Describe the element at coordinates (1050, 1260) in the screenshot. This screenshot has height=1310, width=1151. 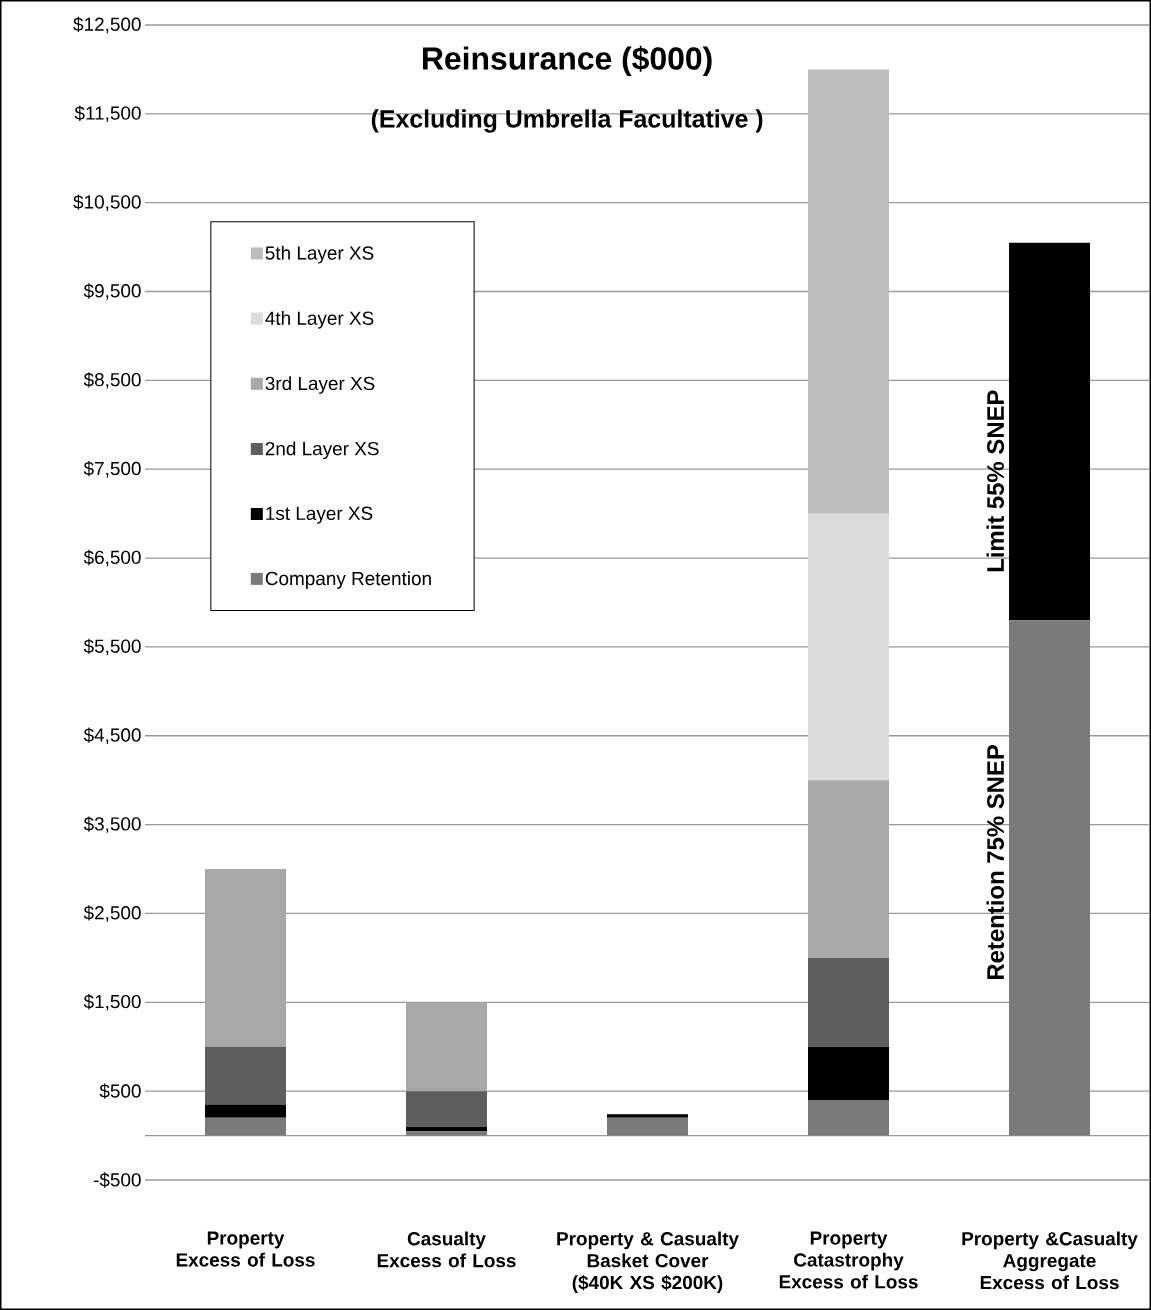
I see `x-tick-label: Property &Casualty Aggregate Excess of Loss` at that location.